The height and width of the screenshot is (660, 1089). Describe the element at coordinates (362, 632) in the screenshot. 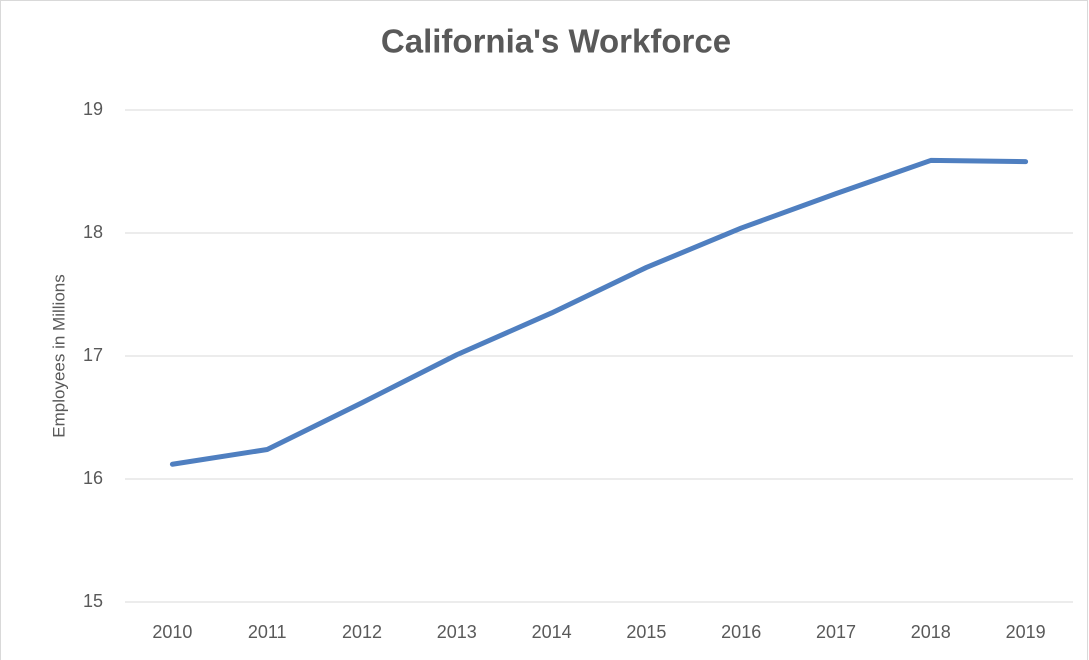

I see `x-tick-label: 2012` at that location.